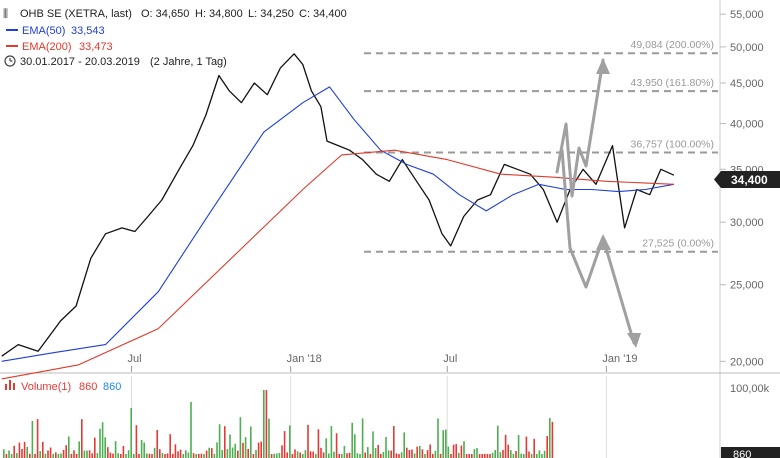 This screenshot has height=458, width=780. I want to click on last-price-badge: 34,400, so click(747, 179).